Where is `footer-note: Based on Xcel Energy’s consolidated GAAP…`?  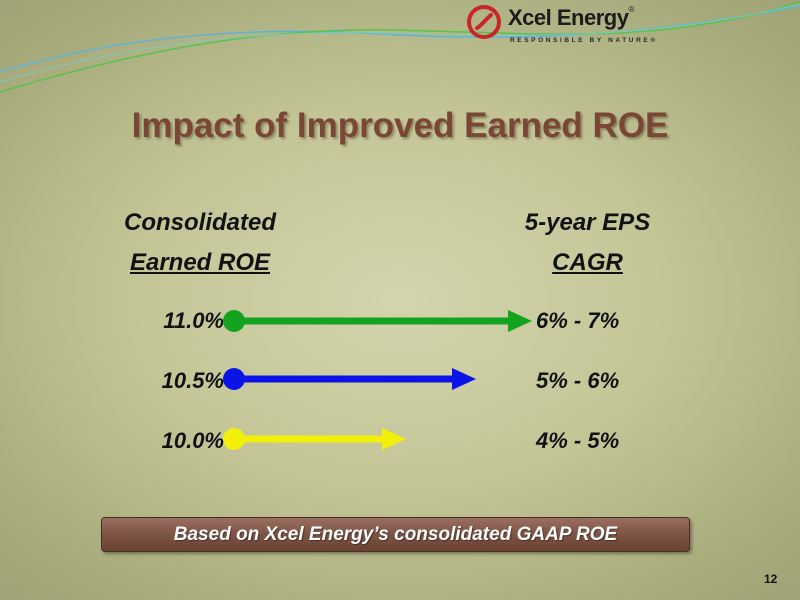
footer-note: Based on Xcel Energy’s consolidated GAAP… is located at coordinates (395, 534).